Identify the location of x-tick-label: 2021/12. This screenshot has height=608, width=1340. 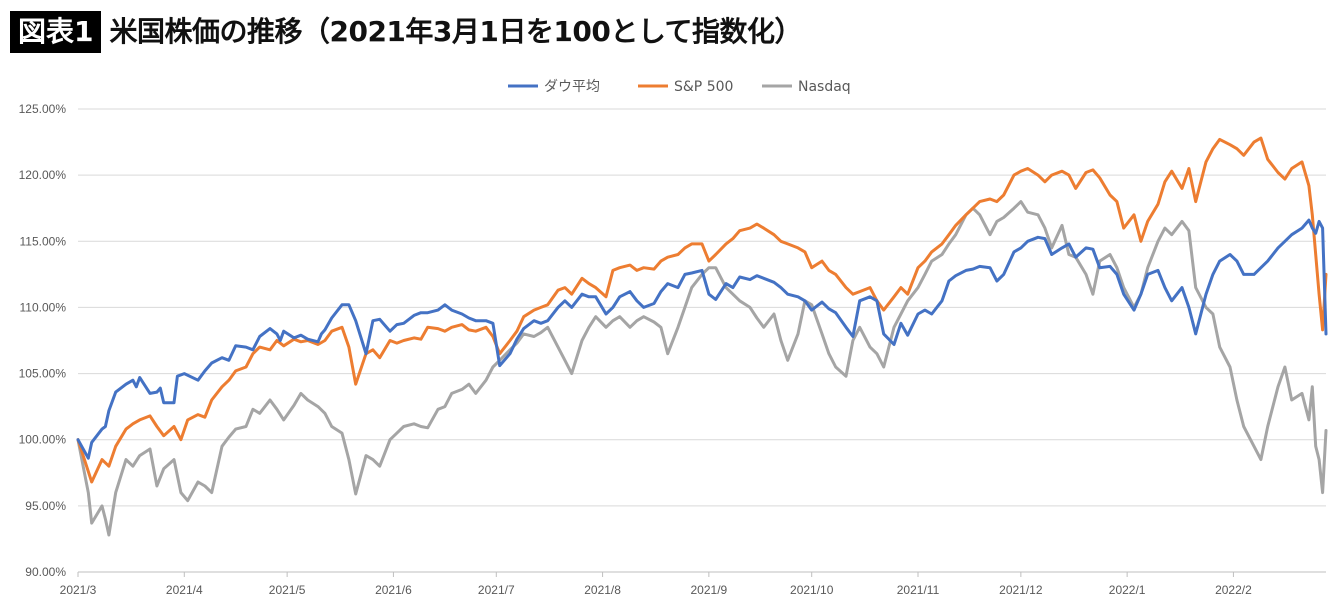
(1021, 590).